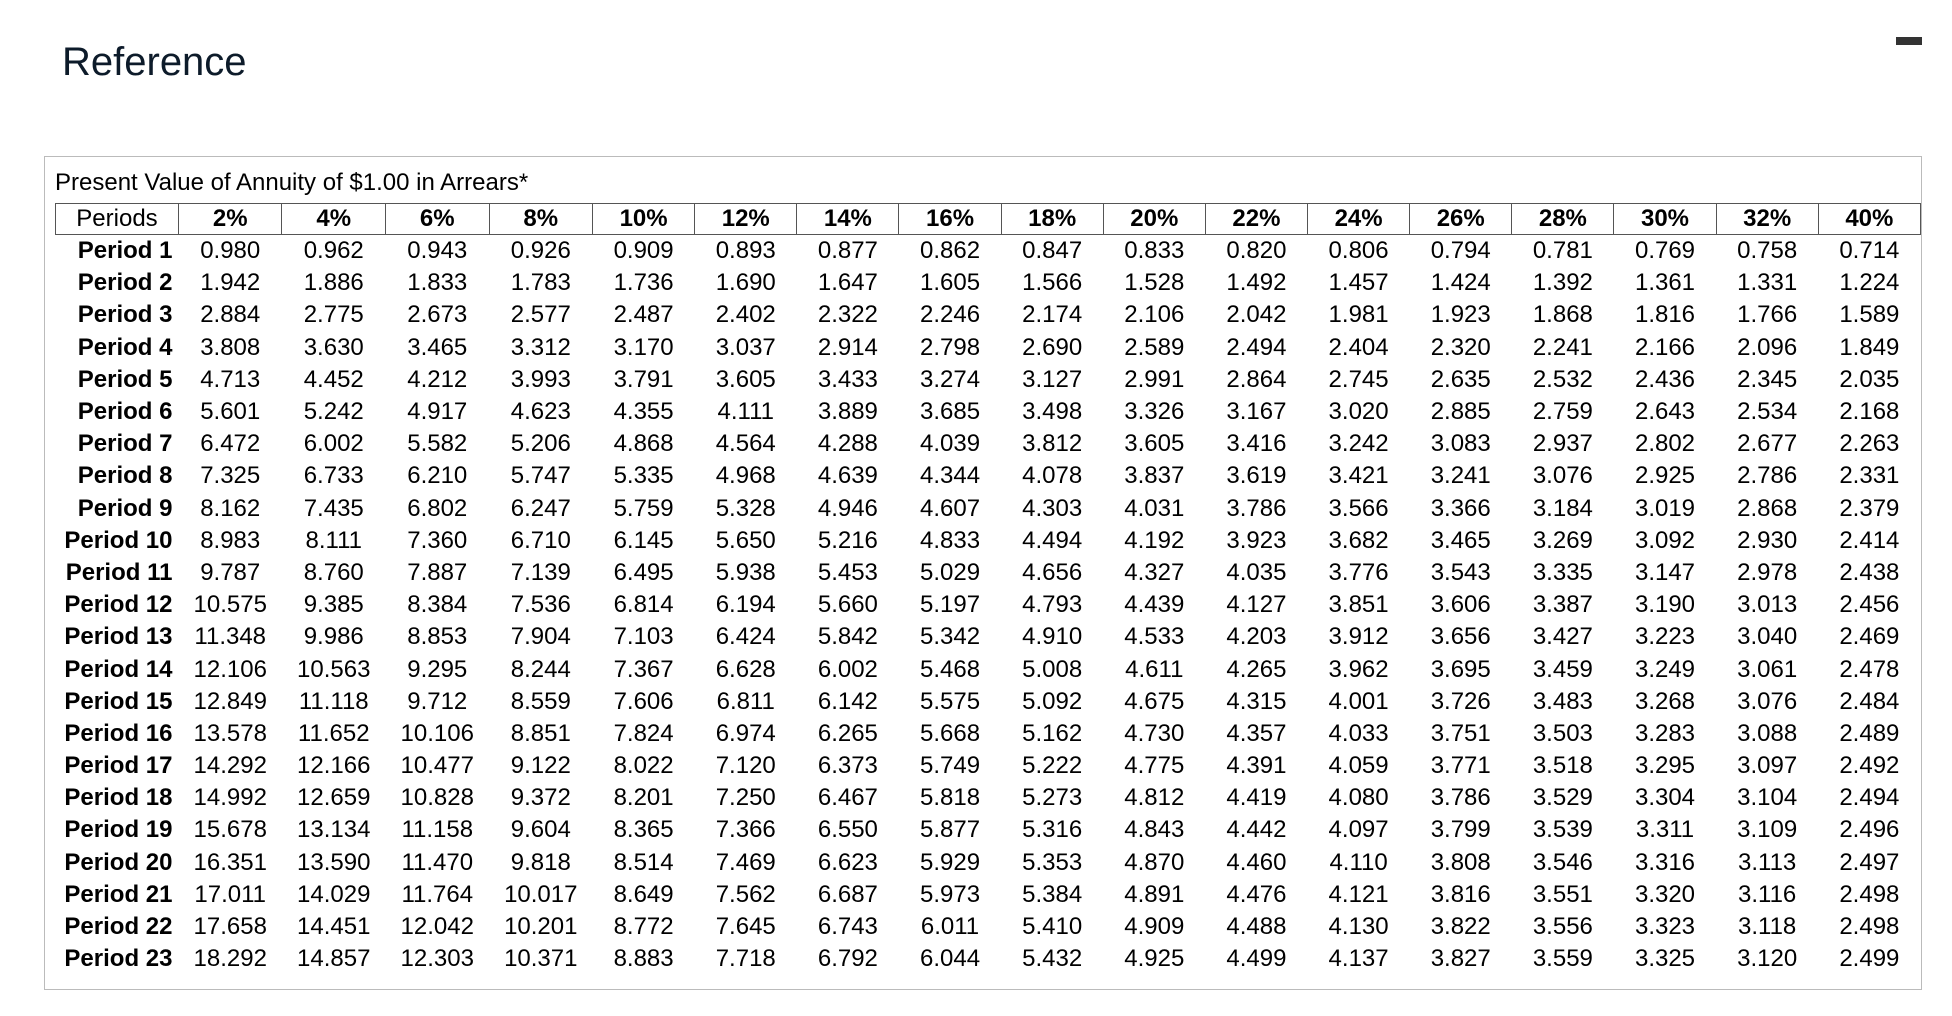 Image resolution: width=1952 pixels, height=1016 pixels. I want to click on cell-value: 3.503, so click(1562, 733).